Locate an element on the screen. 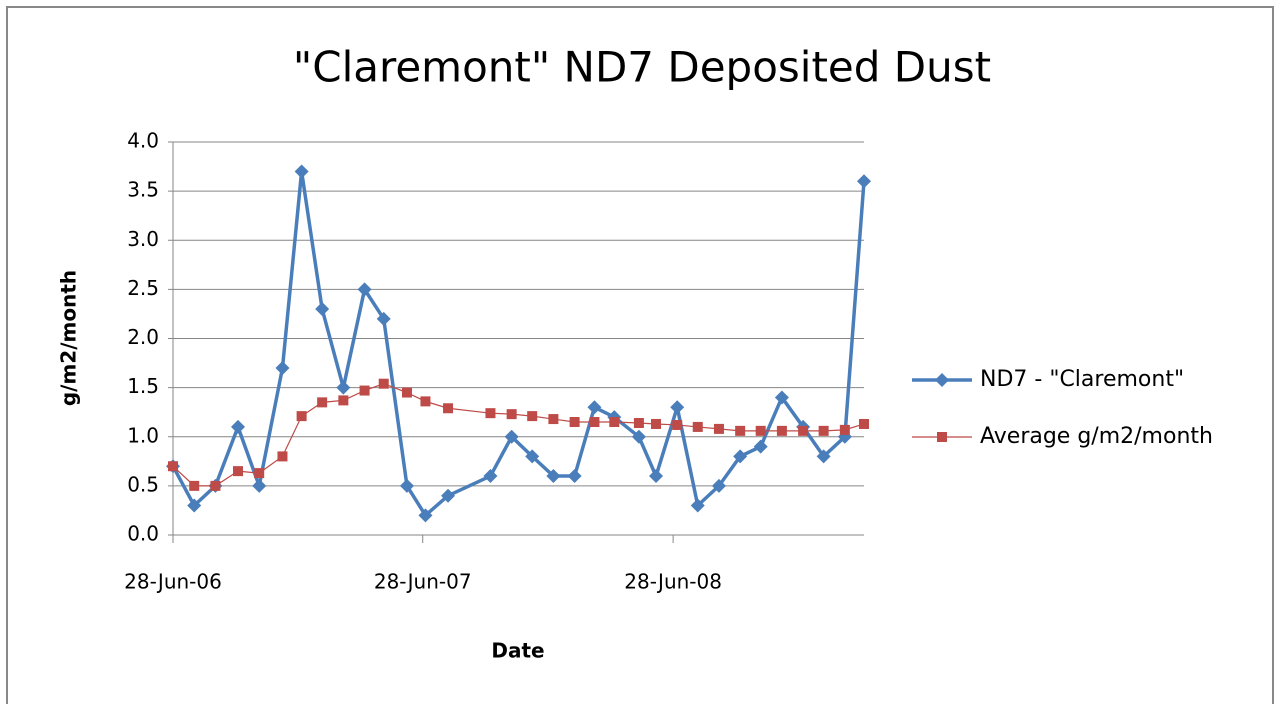 The image size is (1280, 704). y-tick-label: 1.5 is located at coordinates (143, 386).